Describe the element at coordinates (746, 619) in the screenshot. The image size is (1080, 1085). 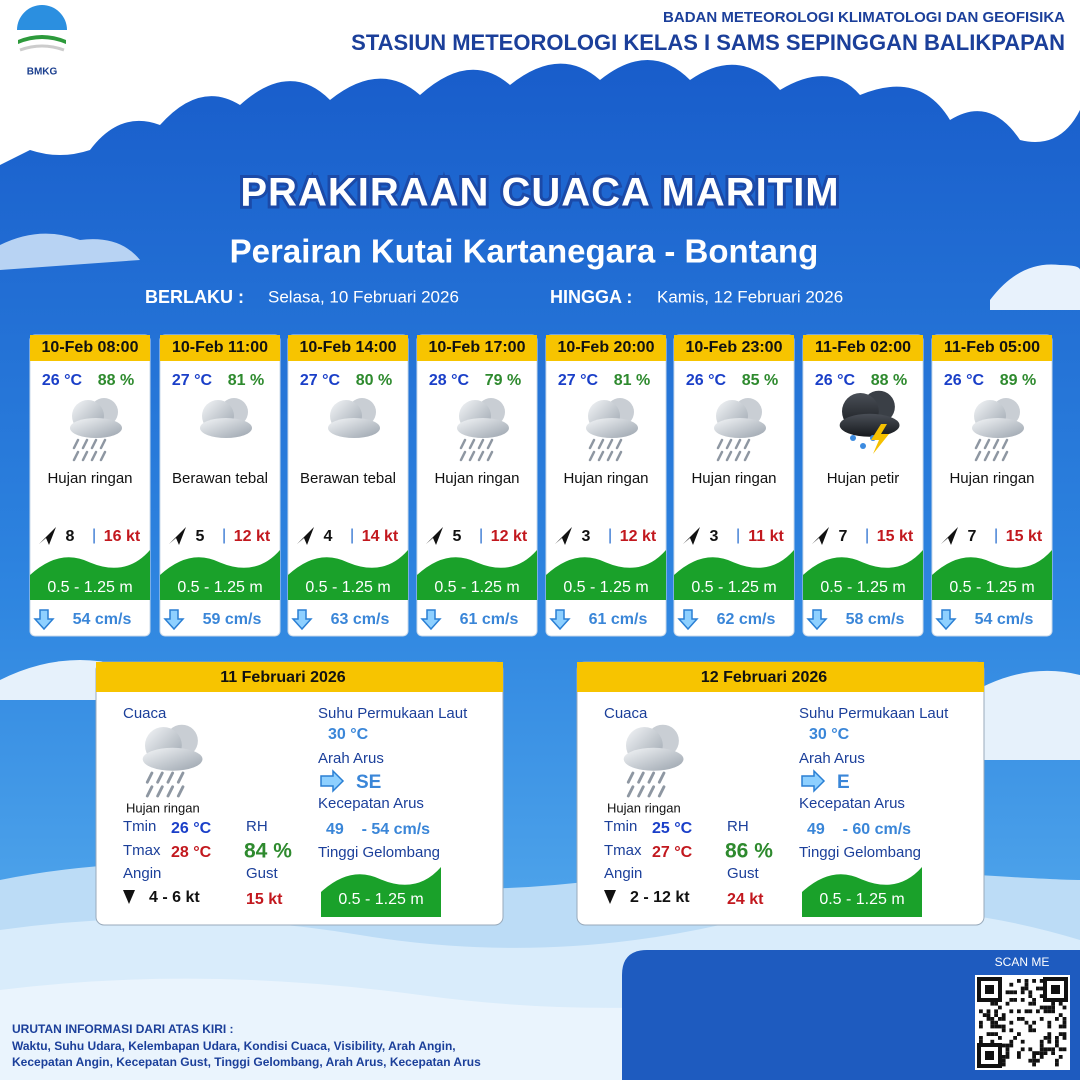
I see `current-speed: 62 cm/s` at that location.